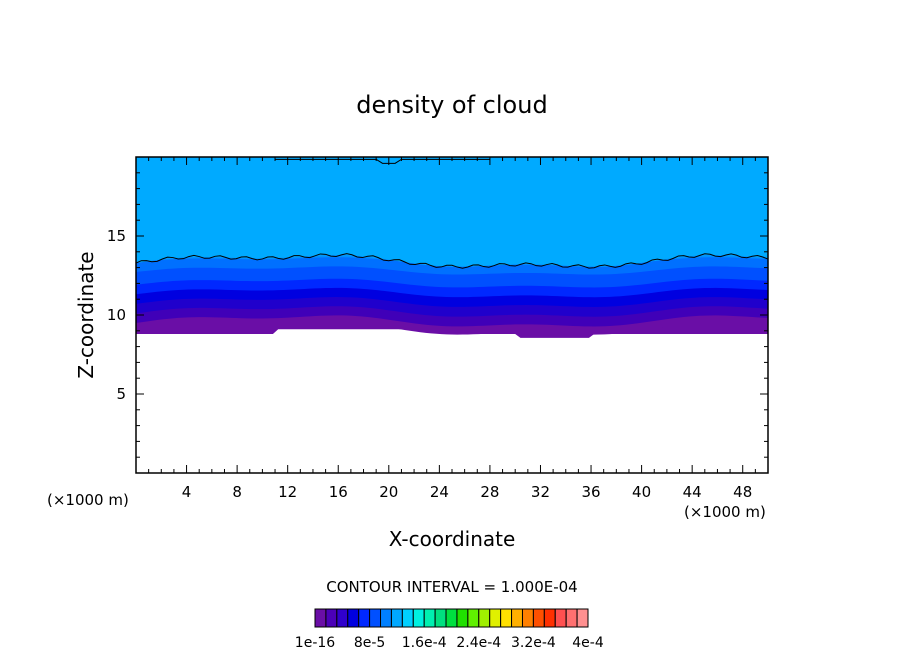 The image size is (904, 654). What do you see at coordinates (88, 500) in the screenshot?
I see `x-axis-left-unit: (×1000 m)` at bounding box center [88, 500].